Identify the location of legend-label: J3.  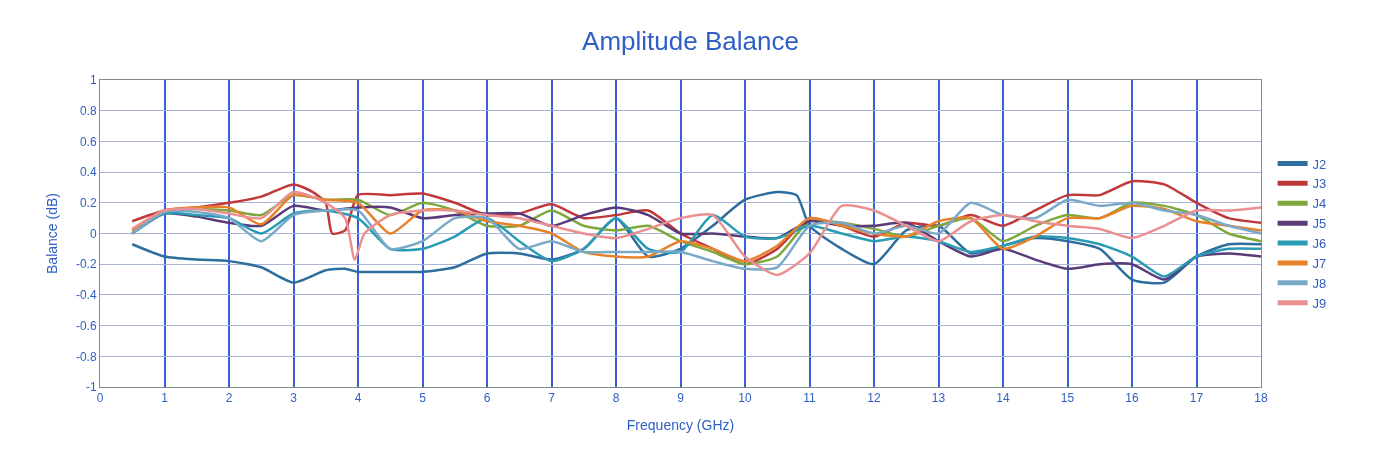
(1319, 184).